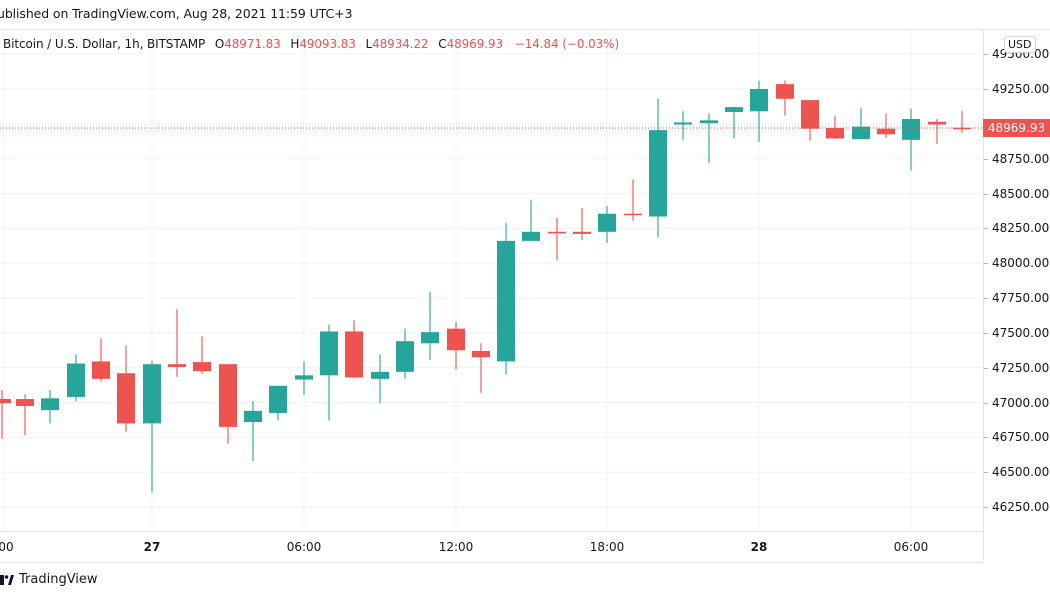 Image resolution: width=1050 pixels, height=600 pixels. I want to click on currency-badge: USD, so click(1020, 44).